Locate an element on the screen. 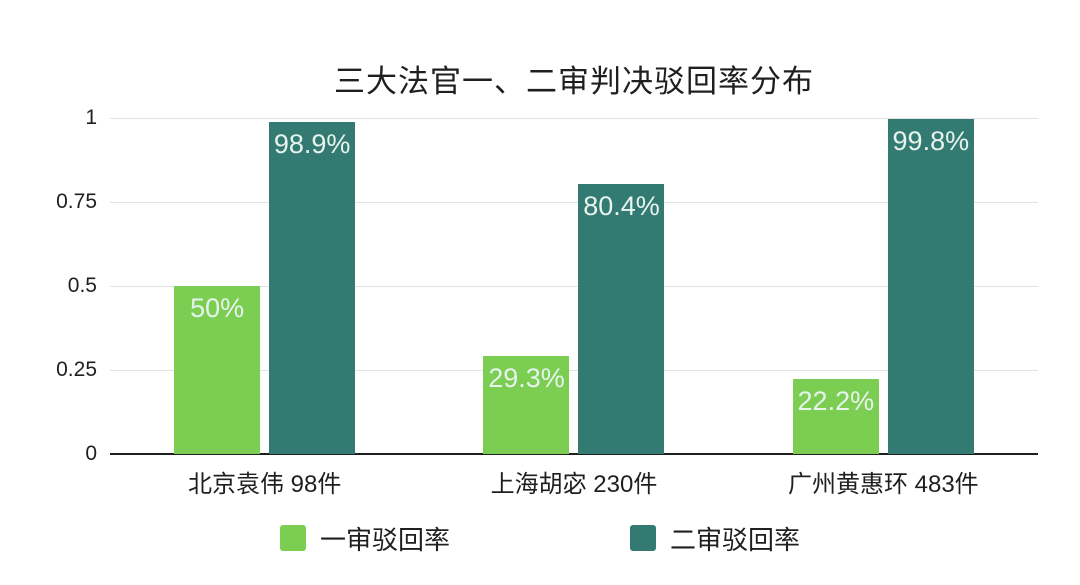  bar-value-label: 98.9% is located at coordinates (312, 143).